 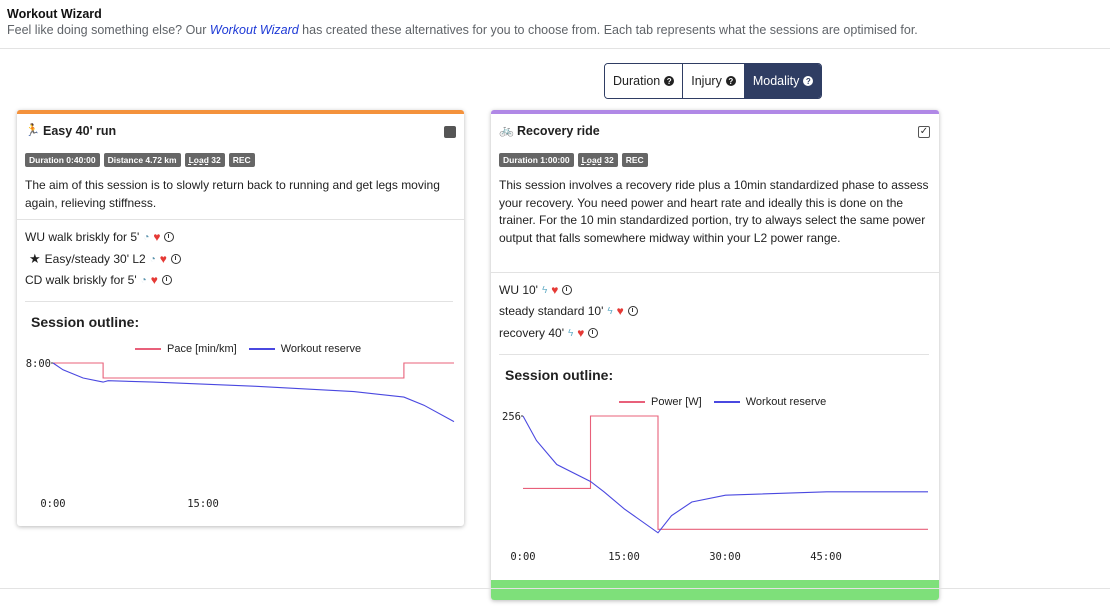 What do you see at coordinates (38, 364) in the screenshot?
I see `y-tick-label: 8:00` at bounding box center [38, 364].